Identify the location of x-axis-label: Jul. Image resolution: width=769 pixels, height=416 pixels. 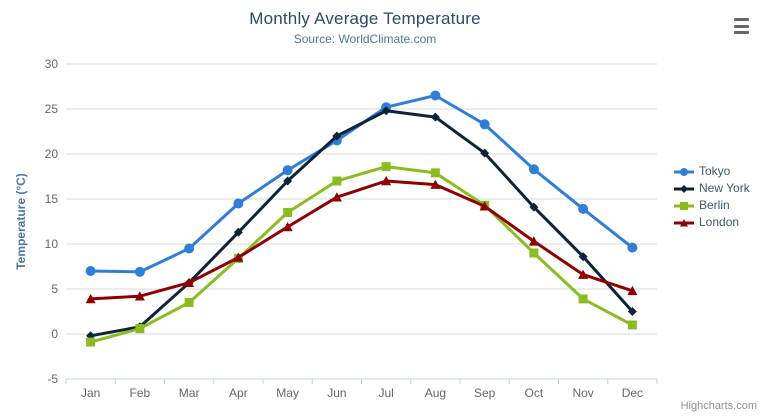
(385, 393).